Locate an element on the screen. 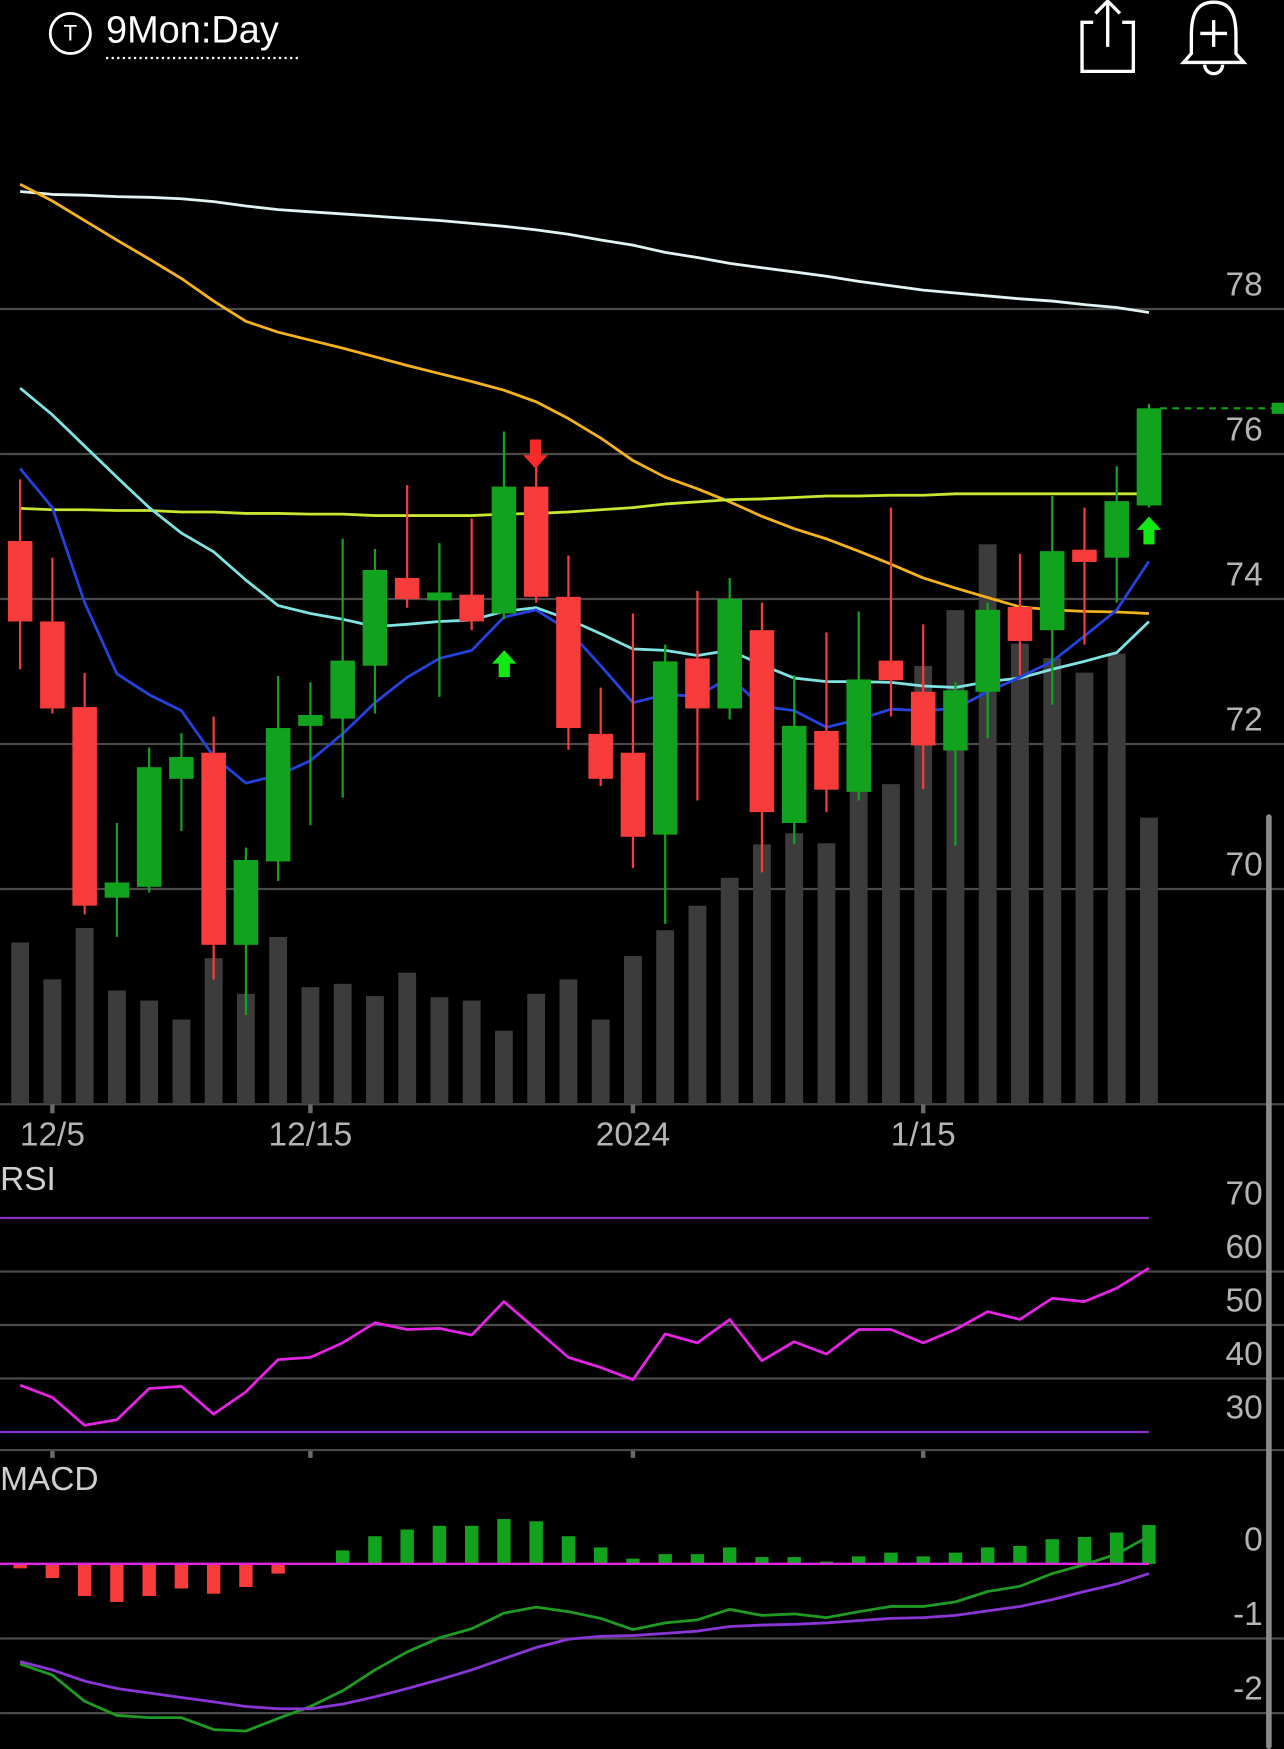  y-tick-label: 76 is located at coordinates (1244, 430).